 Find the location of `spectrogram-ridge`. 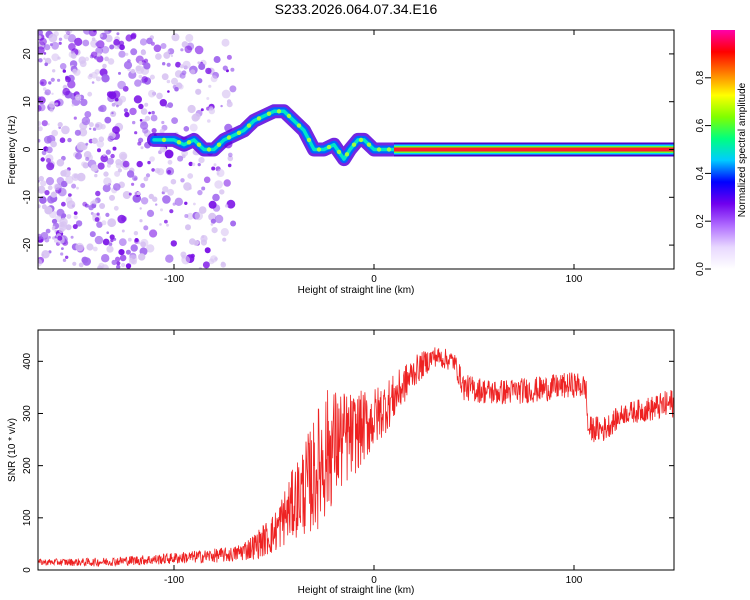

spectrogram-ridge is located at coordinates (274, 135).